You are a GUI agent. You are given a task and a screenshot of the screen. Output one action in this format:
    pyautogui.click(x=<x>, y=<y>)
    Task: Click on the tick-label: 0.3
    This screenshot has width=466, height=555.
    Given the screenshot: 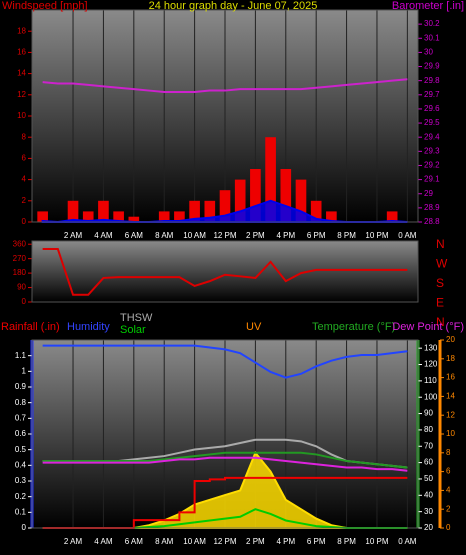 What is the action you would take?
    pyautogui.click(x=21, y=480)
    